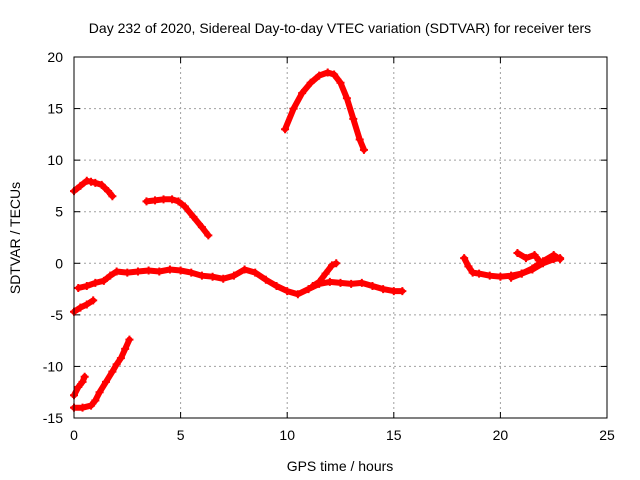  I want to click on y-tick-label: -5, so click(57, 315).